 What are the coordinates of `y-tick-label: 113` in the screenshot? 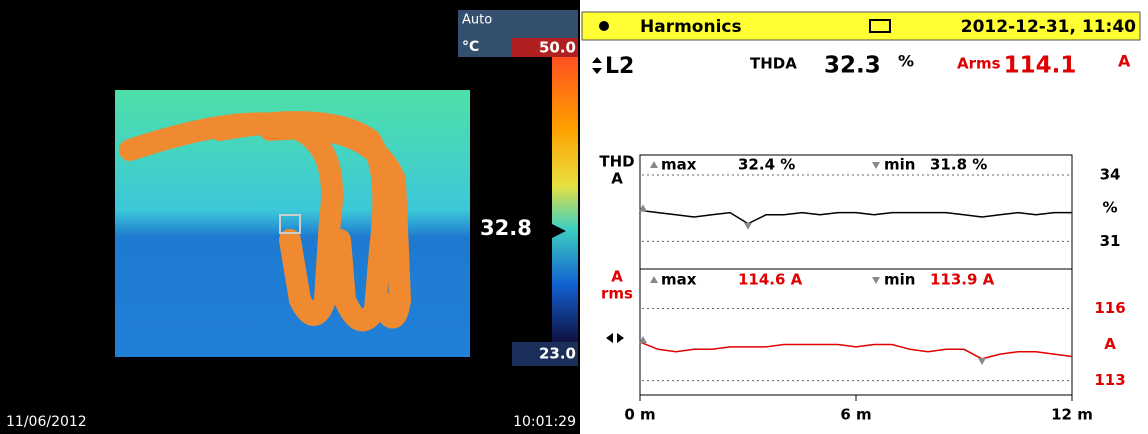 It's located at (1109, 380).